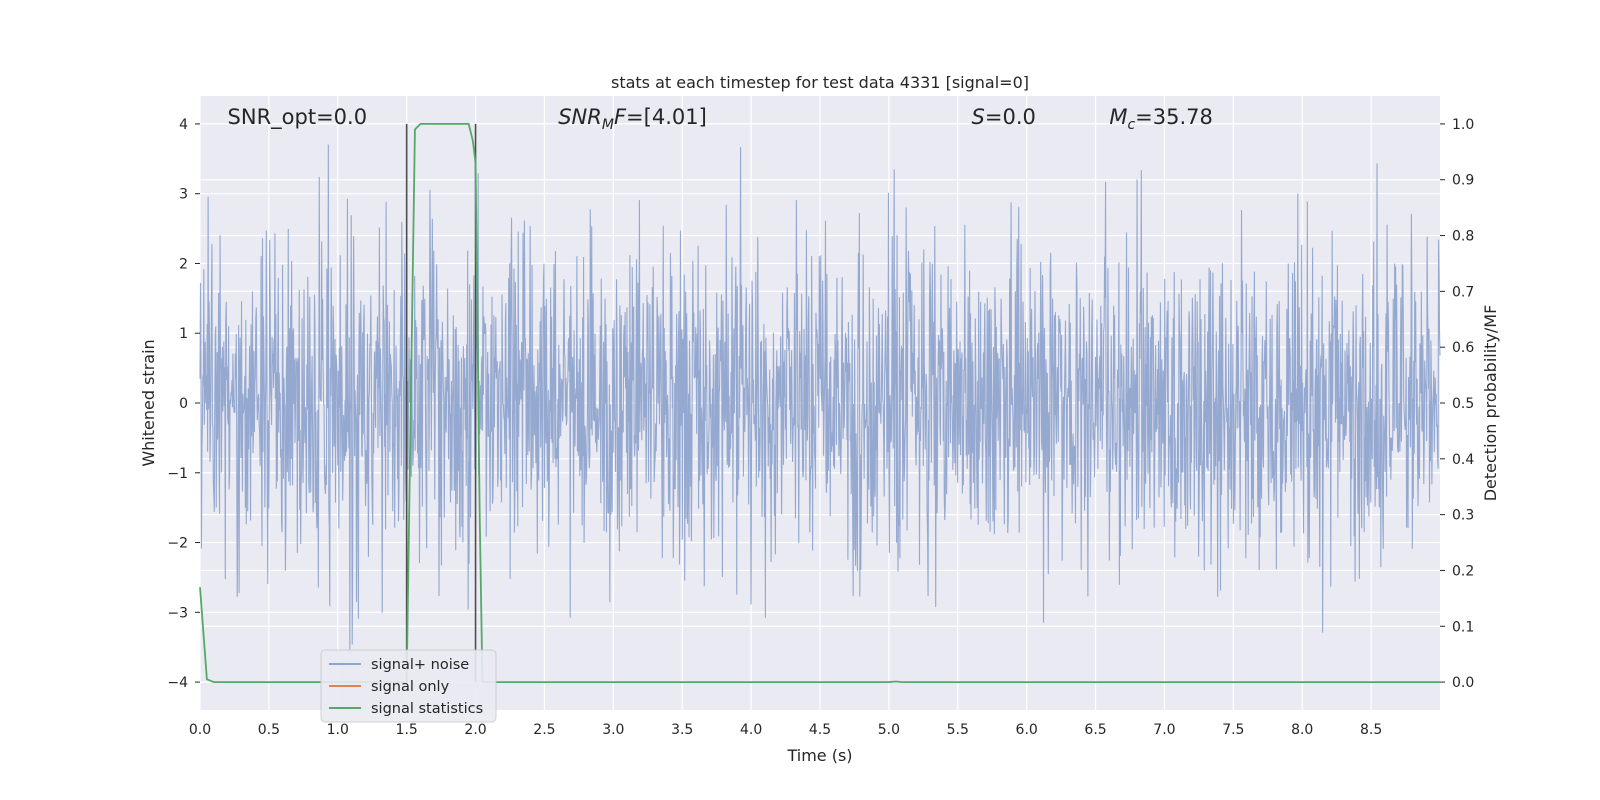 The image size is (1600, 800). I want to click on x-tick-label: 0.0, so click(200, 730).